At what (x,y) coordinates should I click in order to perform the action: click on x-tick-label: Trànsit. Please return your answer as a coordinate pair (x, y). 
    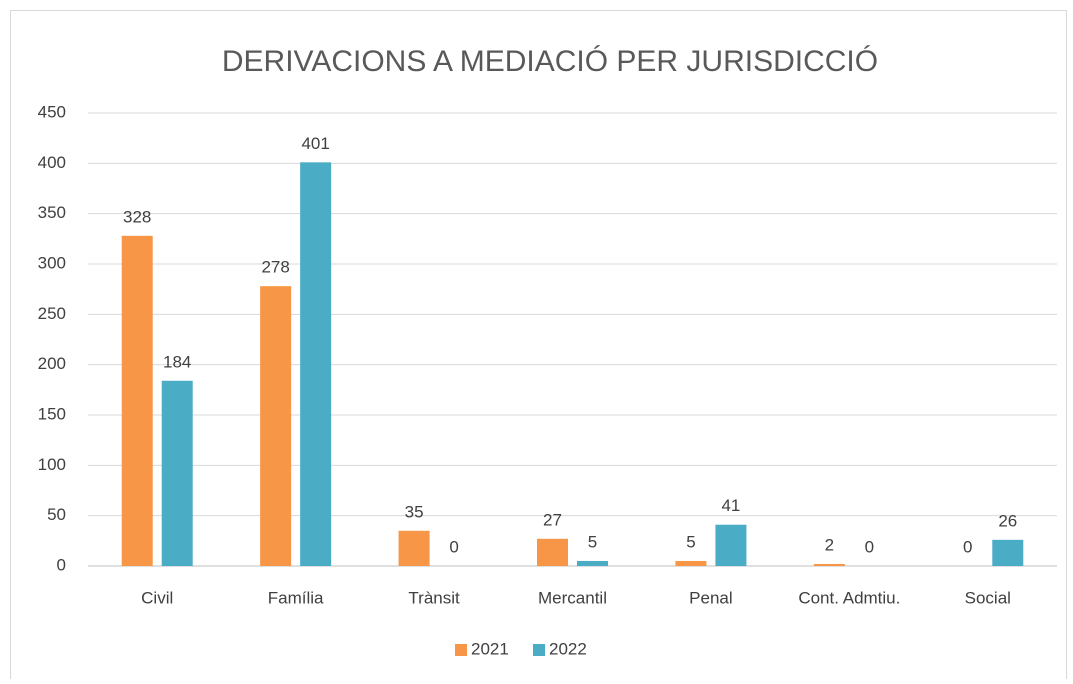
    Looking at the image, I should click on (434, 597).